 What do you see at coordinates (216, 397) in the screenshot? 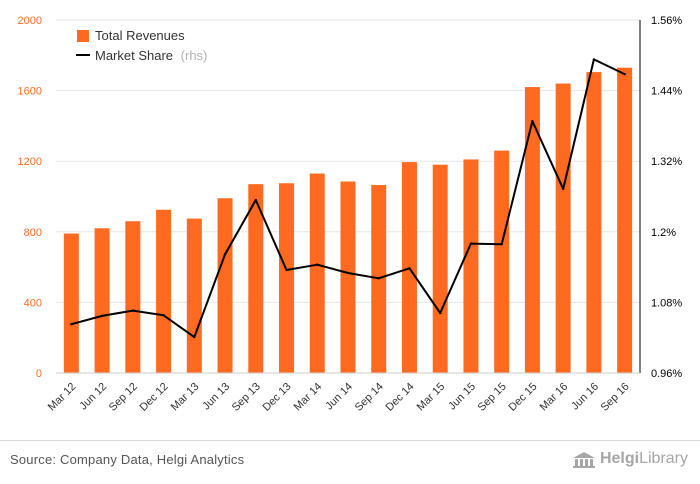
I see `x-axis-tick-label: Jun 13` at bounding box center [216, 397].